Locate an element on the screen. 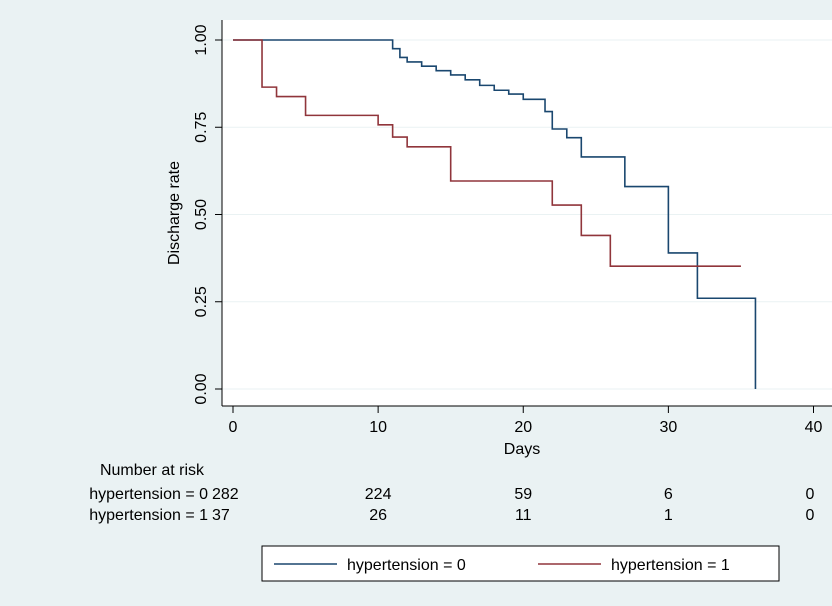  risk-count: 59 is located at coordinates (523, 494).